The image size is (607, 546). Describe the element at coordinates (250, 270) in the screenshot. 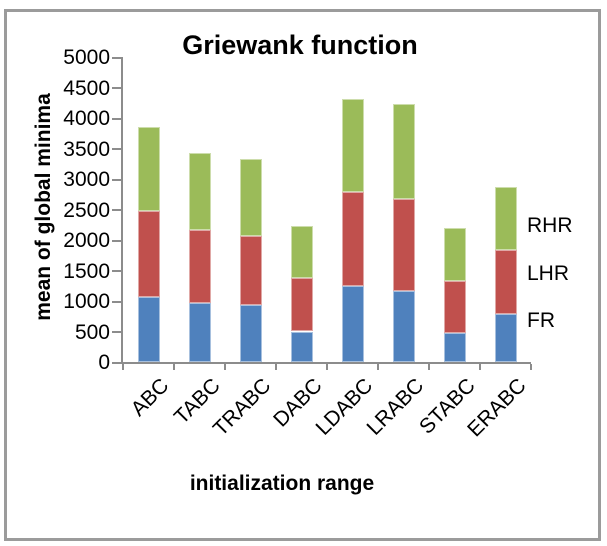

I see `bar-segment-LHR-TRABC` at that location.